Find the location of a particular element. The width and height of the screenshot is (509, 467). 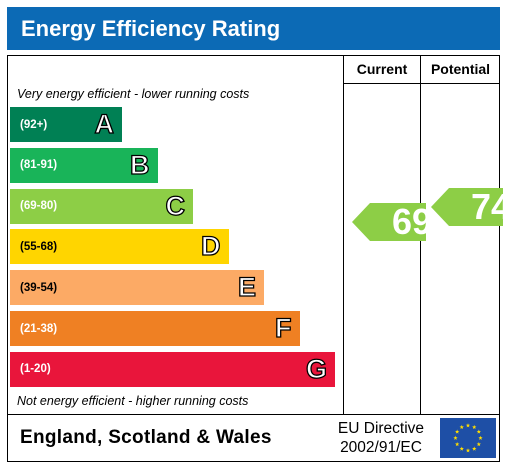

eu-flag-stars is located at coordinates (468, 438).